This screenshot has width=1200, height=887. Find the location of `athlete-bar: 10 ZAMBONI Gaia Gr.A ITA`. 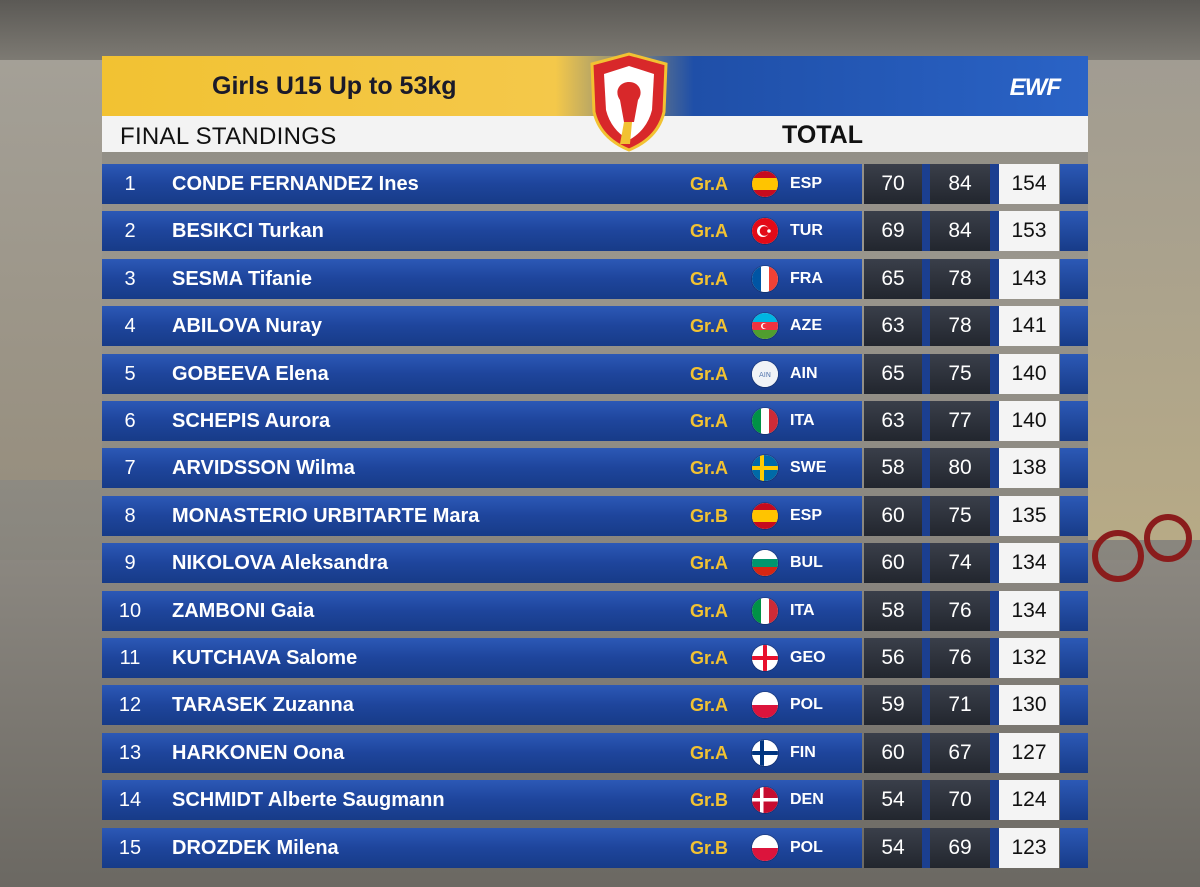

athlete-bar: 10 ZAMBONI Gaia Gr.A ITA is located at coordinates (482, 610).